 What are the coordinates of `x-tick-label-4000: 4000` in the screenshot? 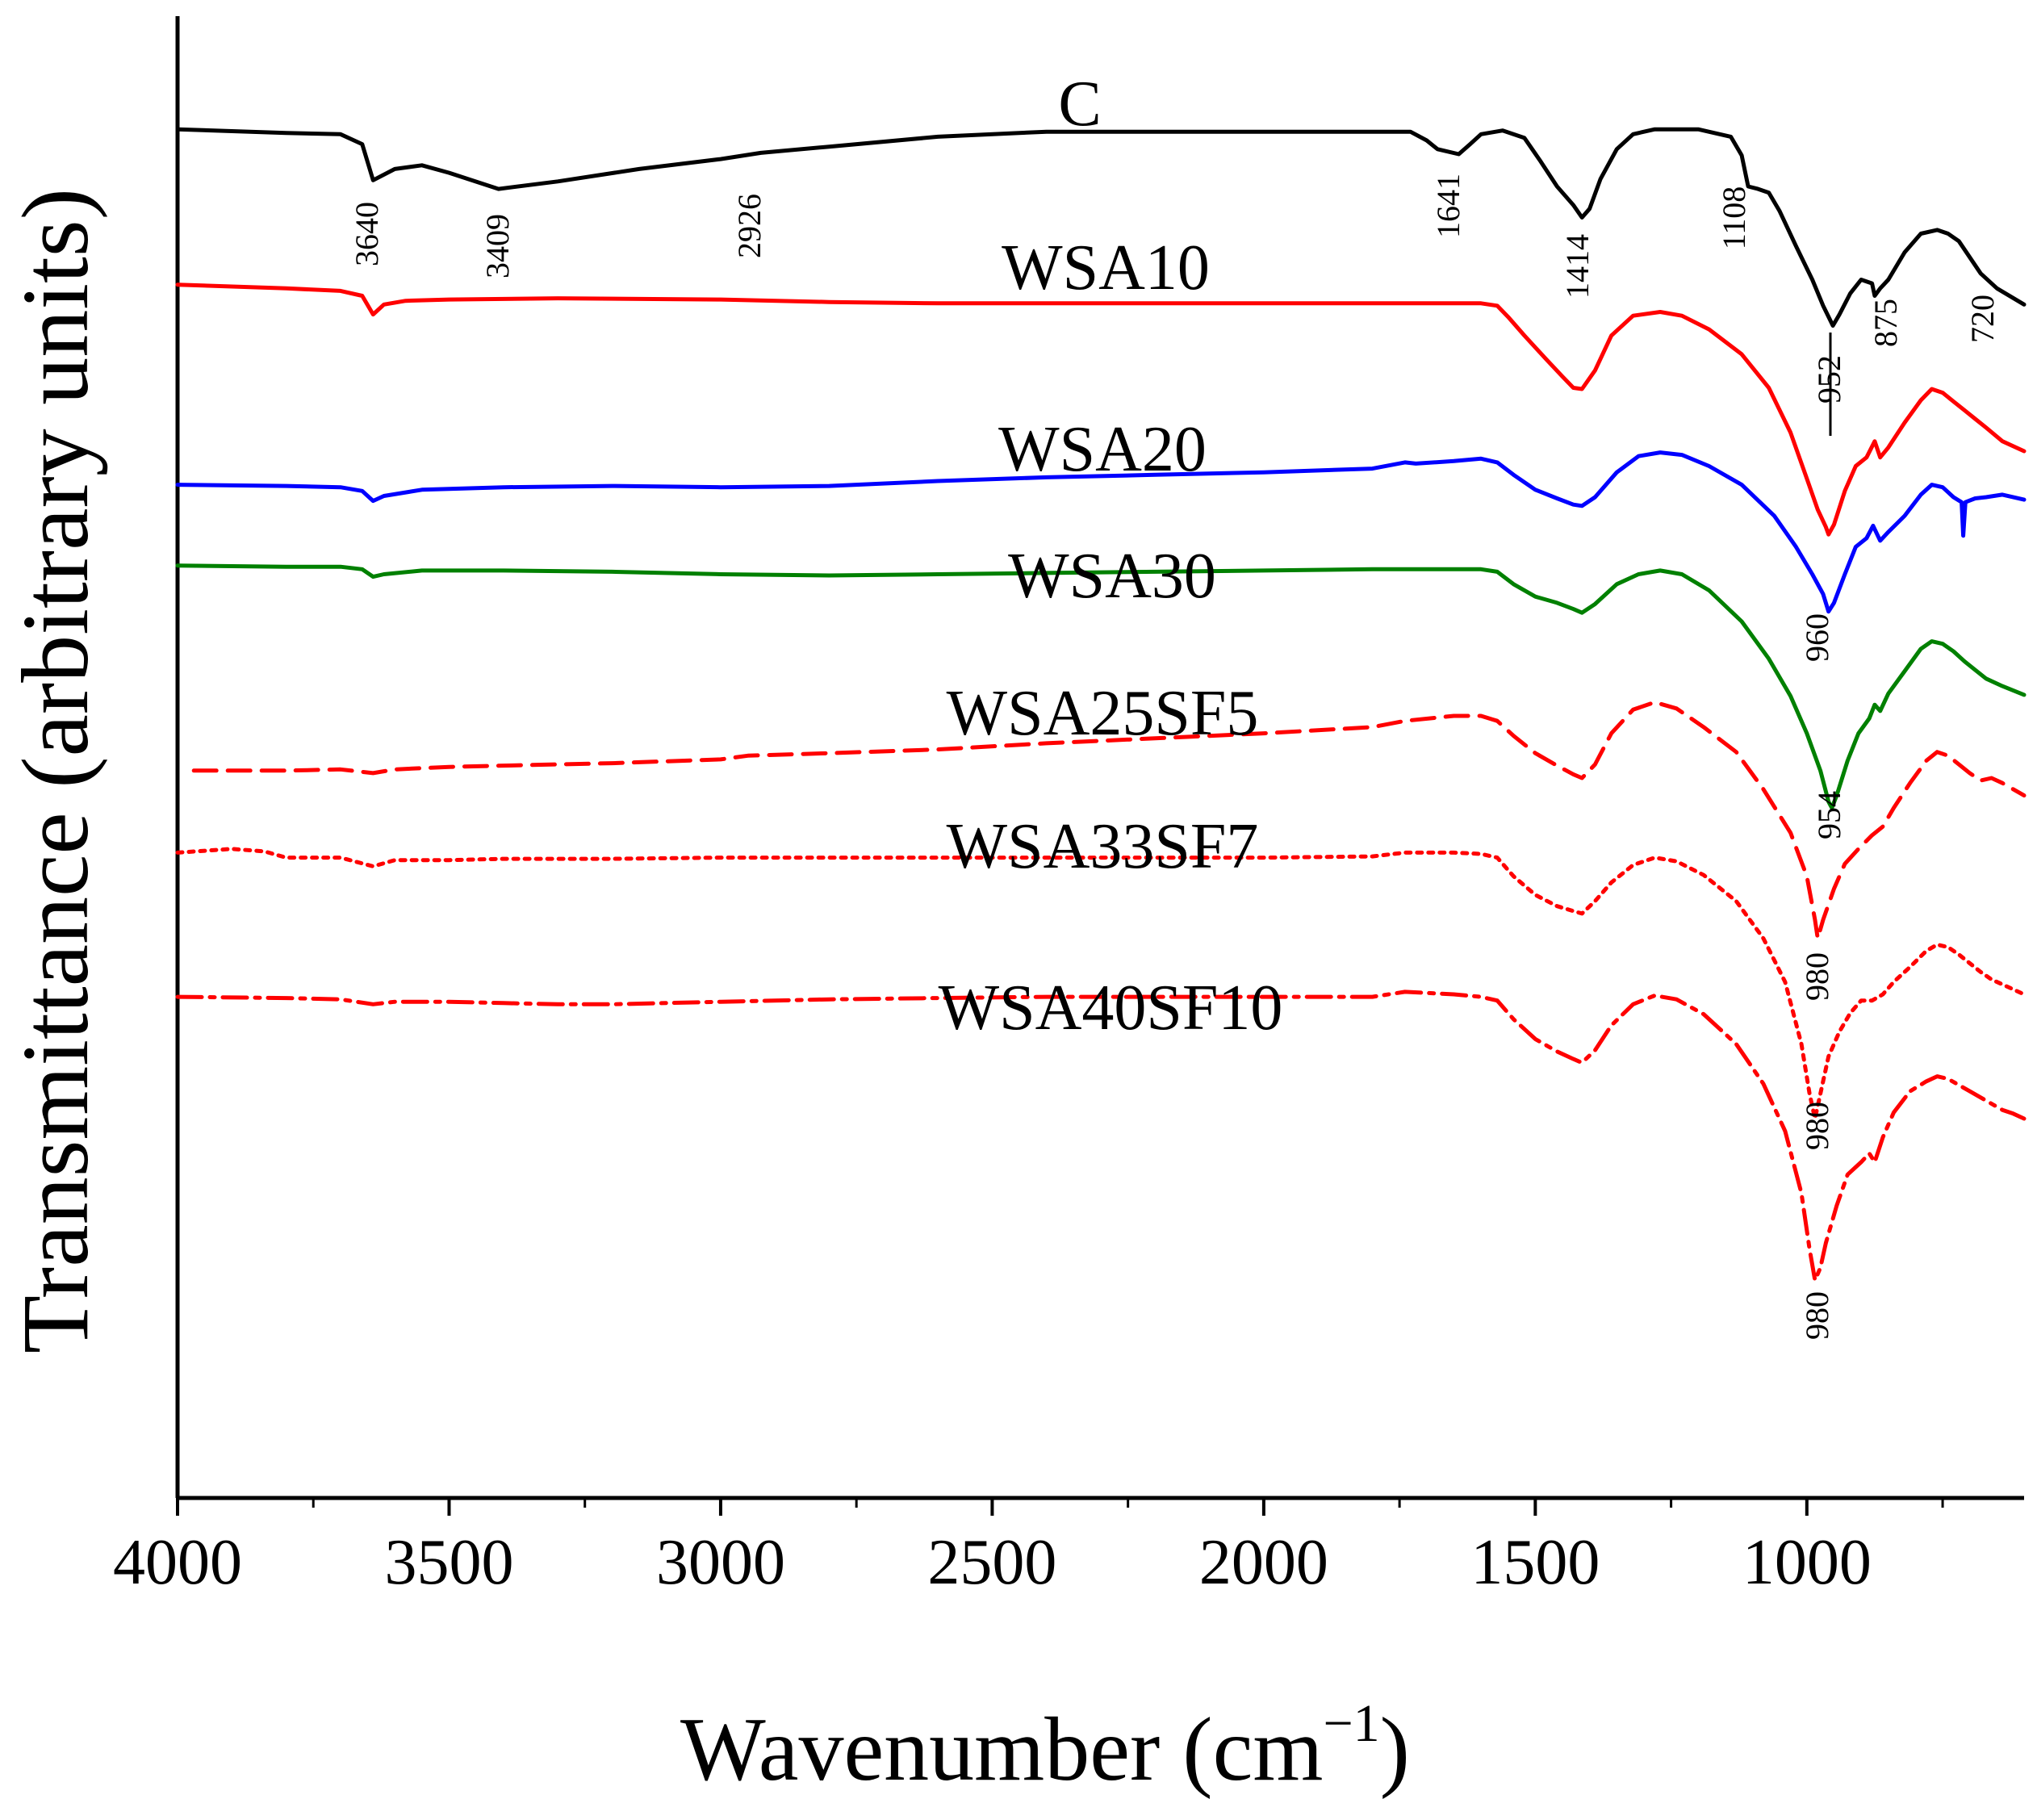 It's located at (177, 1562).